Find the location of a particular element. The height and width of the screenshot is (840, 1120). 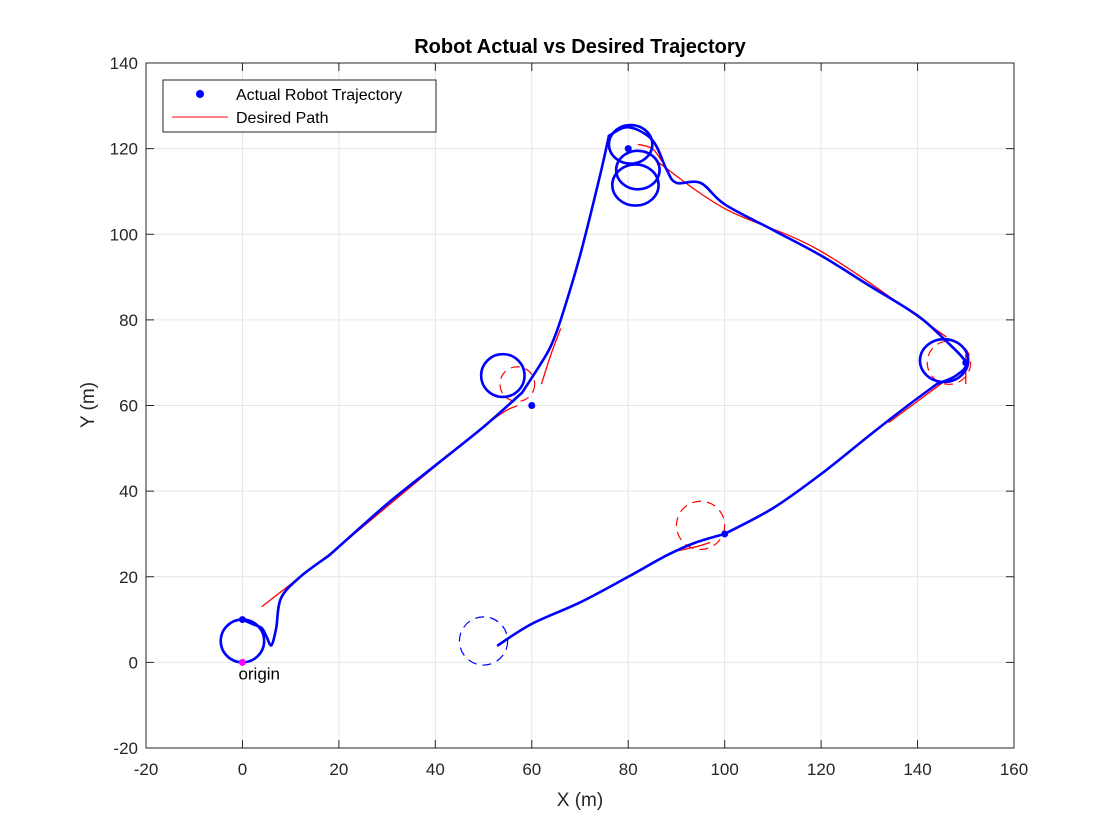

y-tick-label: 60 is located at coordinates (128, 406).